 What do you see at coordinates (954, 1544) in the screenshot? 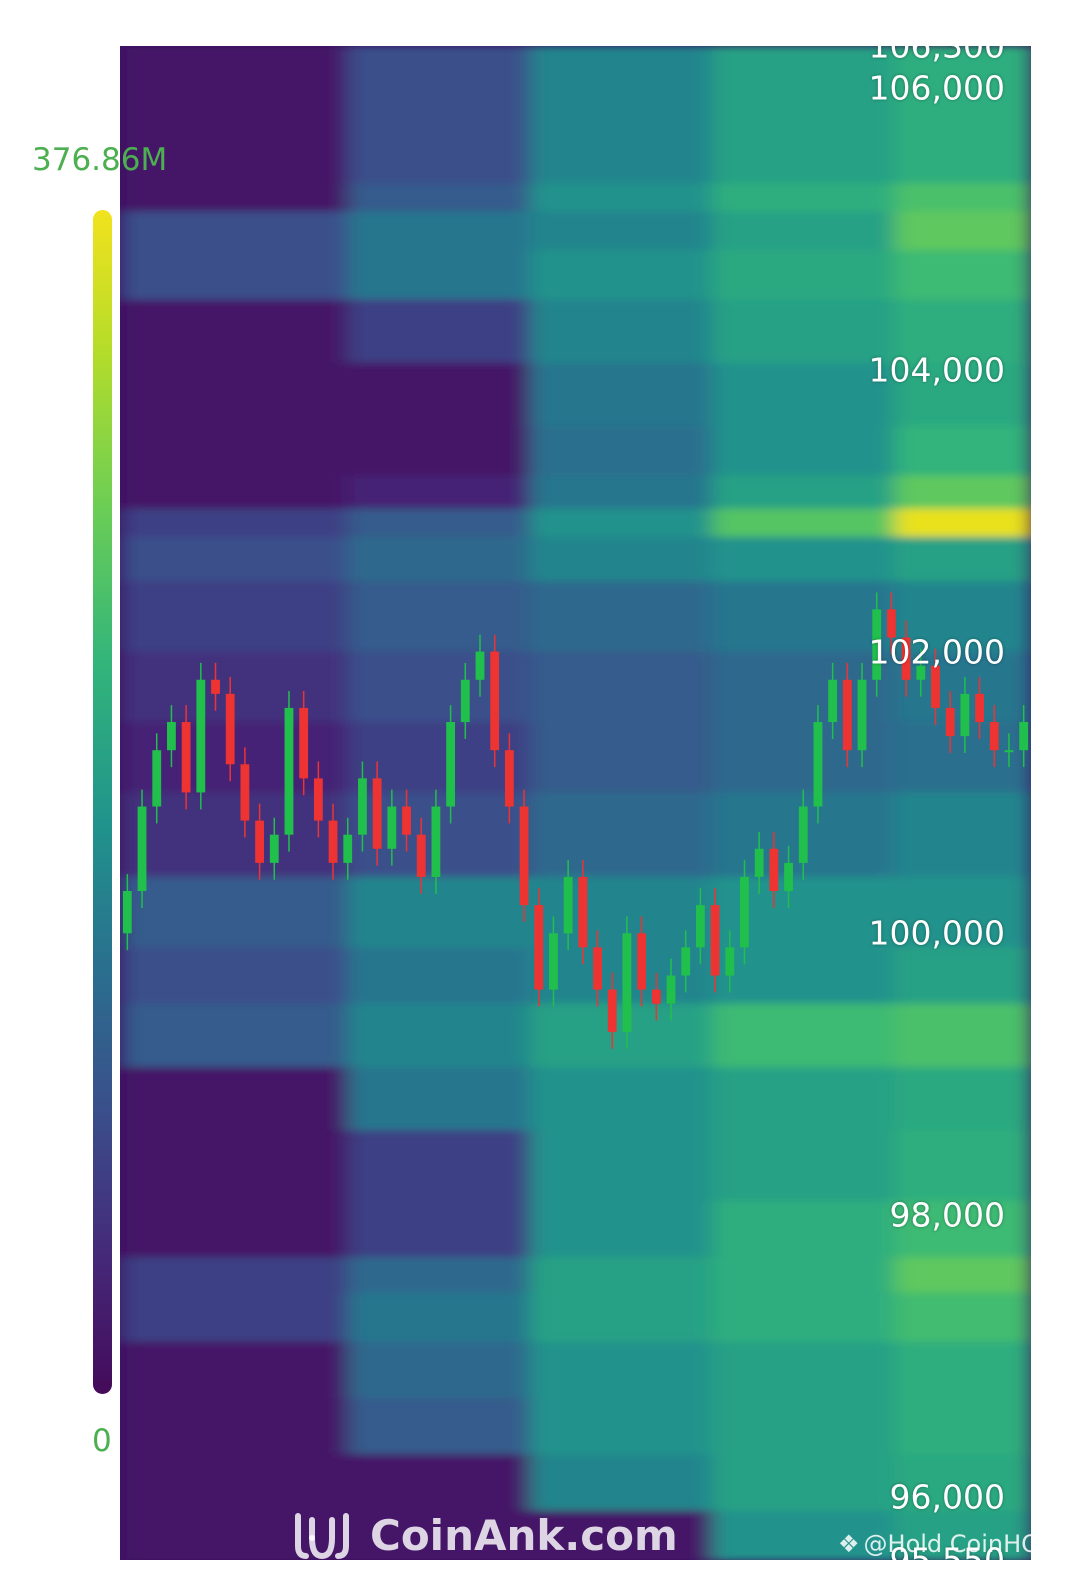
I see `author-credit: ❖ @Hold CoinHQ93` at bounding box center [954, 1544].